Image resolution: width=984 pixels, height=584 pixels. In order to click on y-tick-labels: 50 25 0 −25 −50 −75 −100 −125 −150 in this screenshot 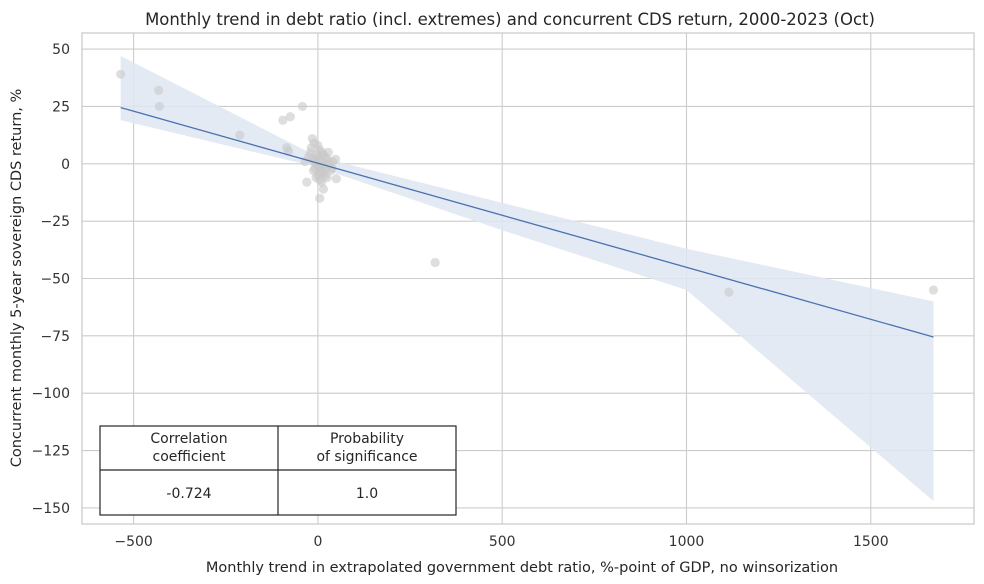, I will do `click(51, 279)`.